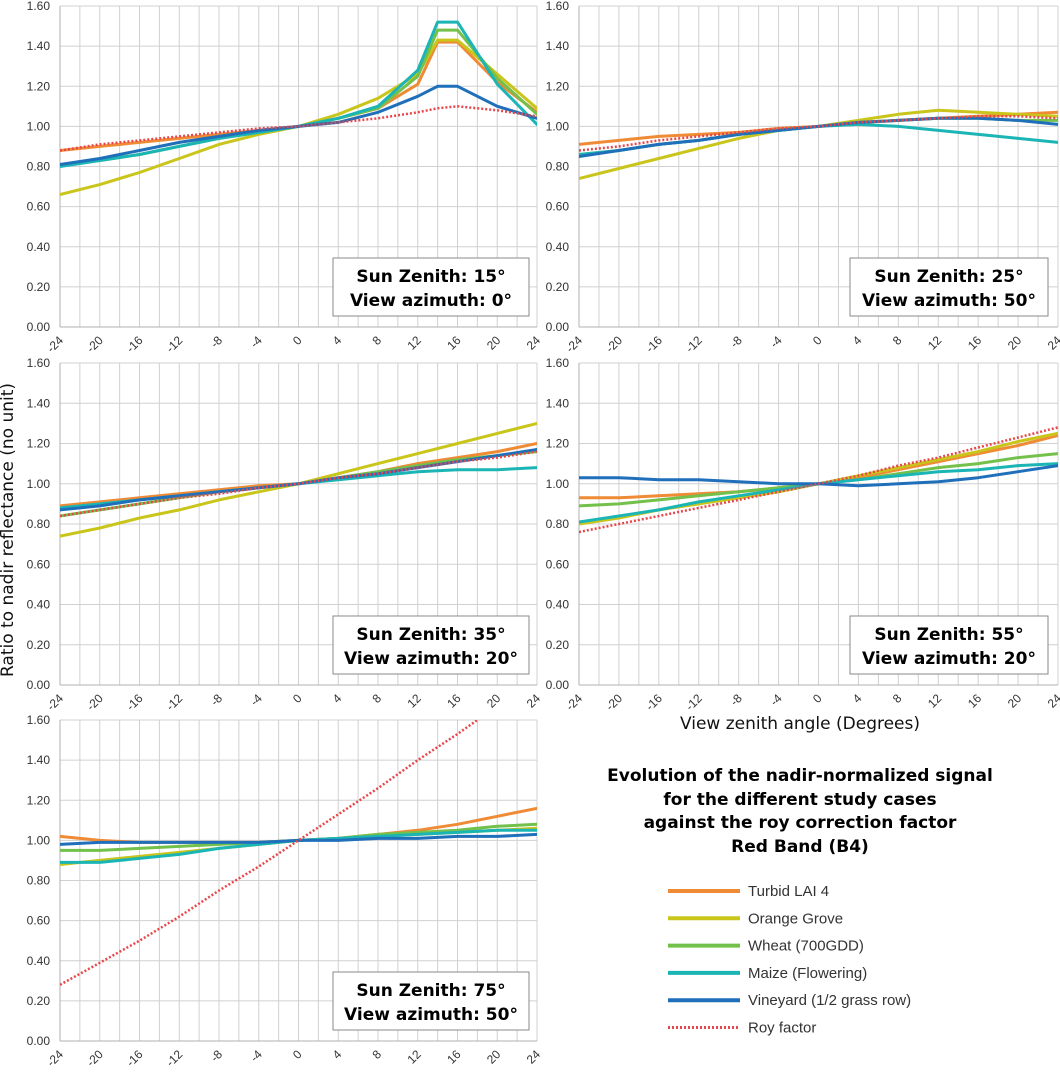 This screenshot has height=1072, width=1060. I want to click on legend-label: Roy factor, so click(782, 1028).